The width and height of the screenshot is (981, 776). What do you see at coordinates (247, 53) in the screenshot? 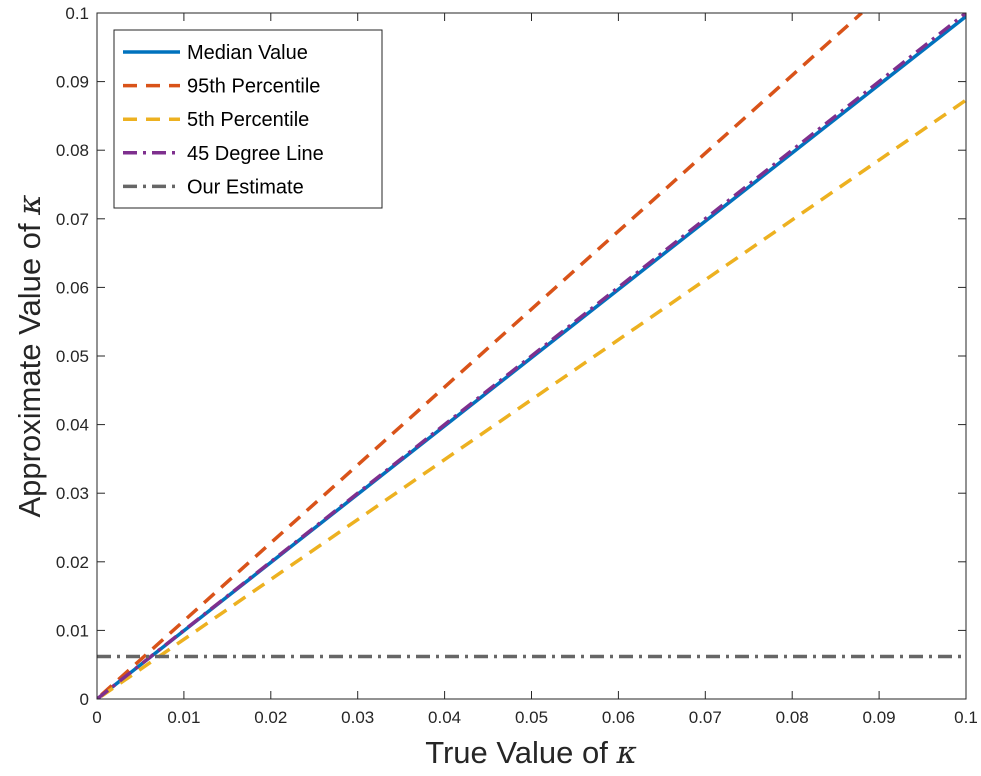
I see `legend-label: Median Value` at bounding box center [247, 53].